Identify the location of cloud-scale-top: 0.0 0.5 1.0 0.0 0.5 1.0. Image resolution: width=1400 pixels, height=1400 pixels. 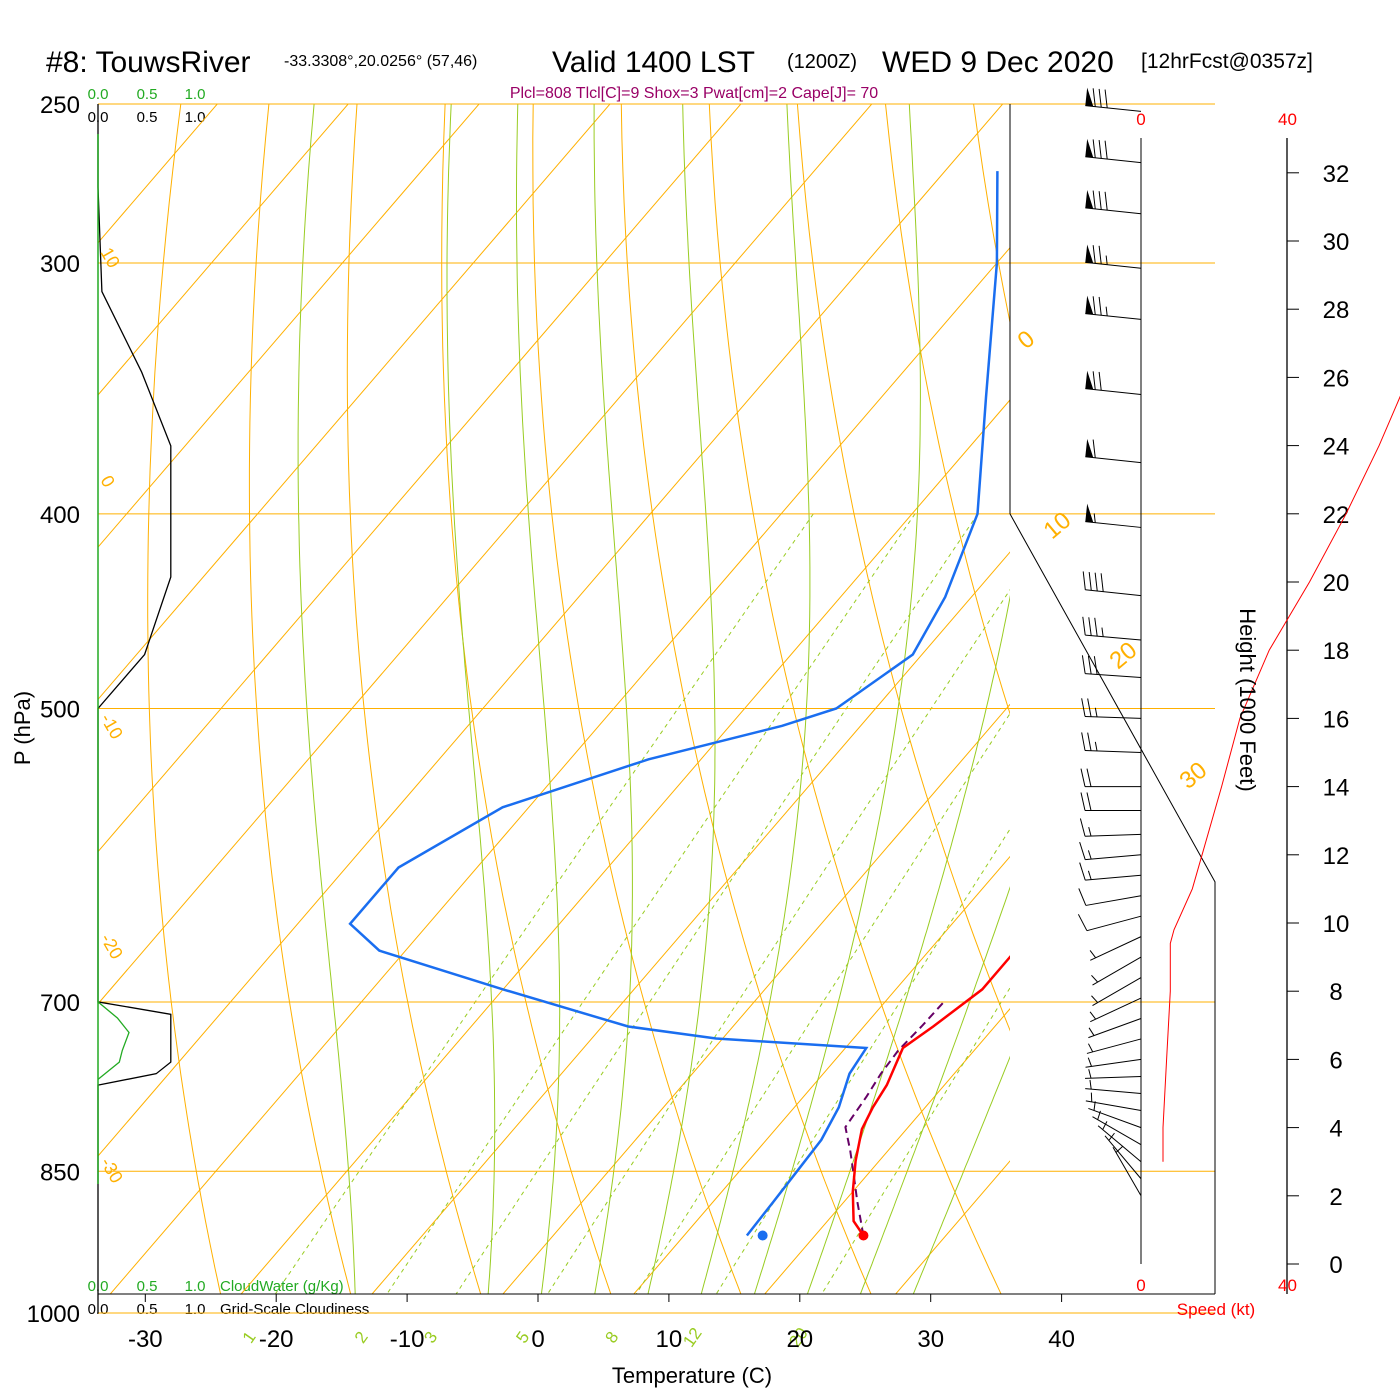
(147, 106).